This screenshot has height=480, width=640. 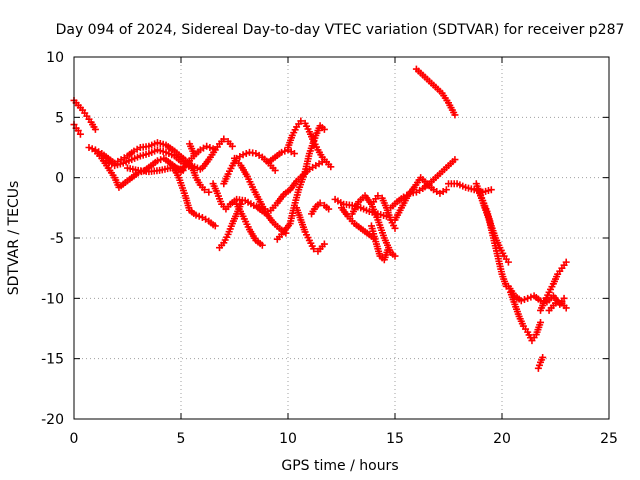 I want to click on series-arc-r, so click(x=281, y=156).